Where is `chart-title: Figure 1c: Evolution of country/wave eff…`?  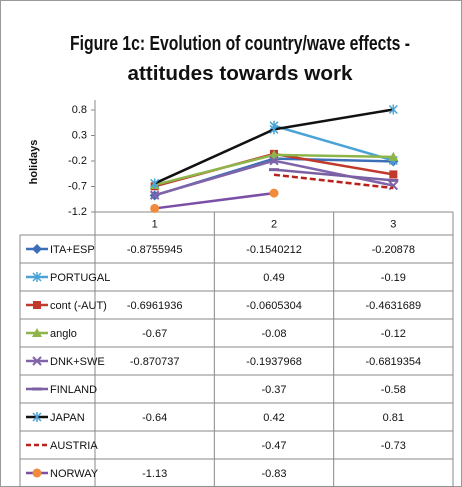
chart-title: Figure 1c: Evolution of country/wave eff… is located at coordinates (240, 44).